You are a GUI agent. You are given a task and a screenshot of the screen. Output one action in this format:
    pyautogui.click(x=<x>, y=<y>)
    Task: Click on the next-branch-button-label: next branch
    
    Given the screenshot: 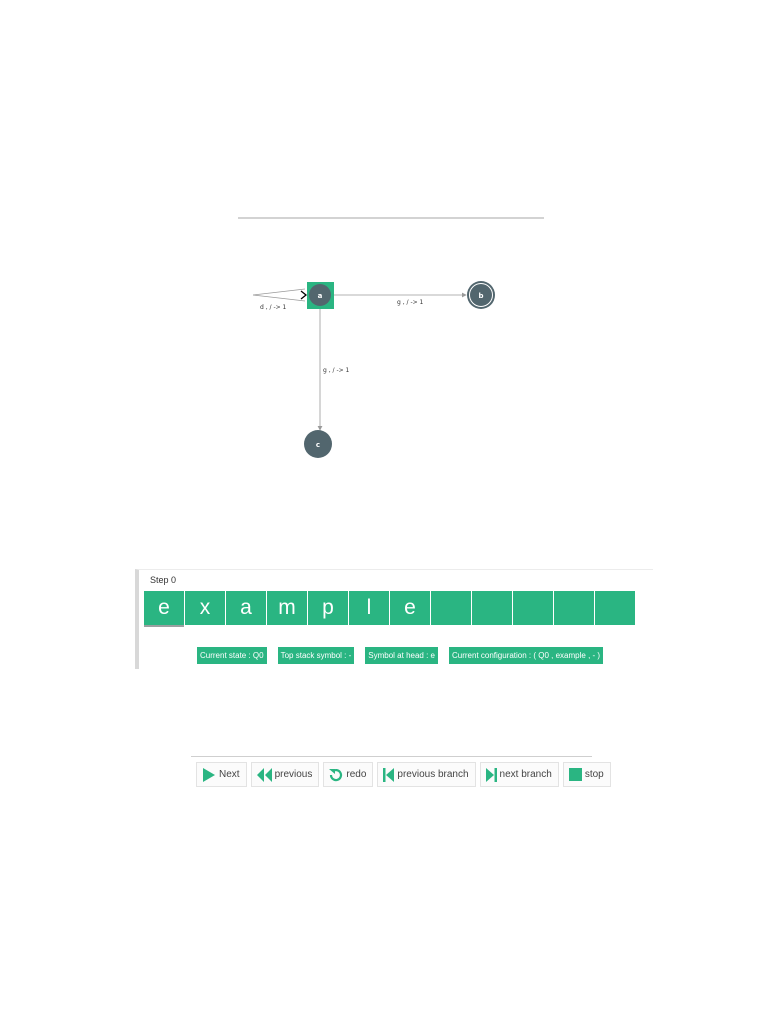 What is the action you would take?
    pyautogui.click(x=525, y=774)
    